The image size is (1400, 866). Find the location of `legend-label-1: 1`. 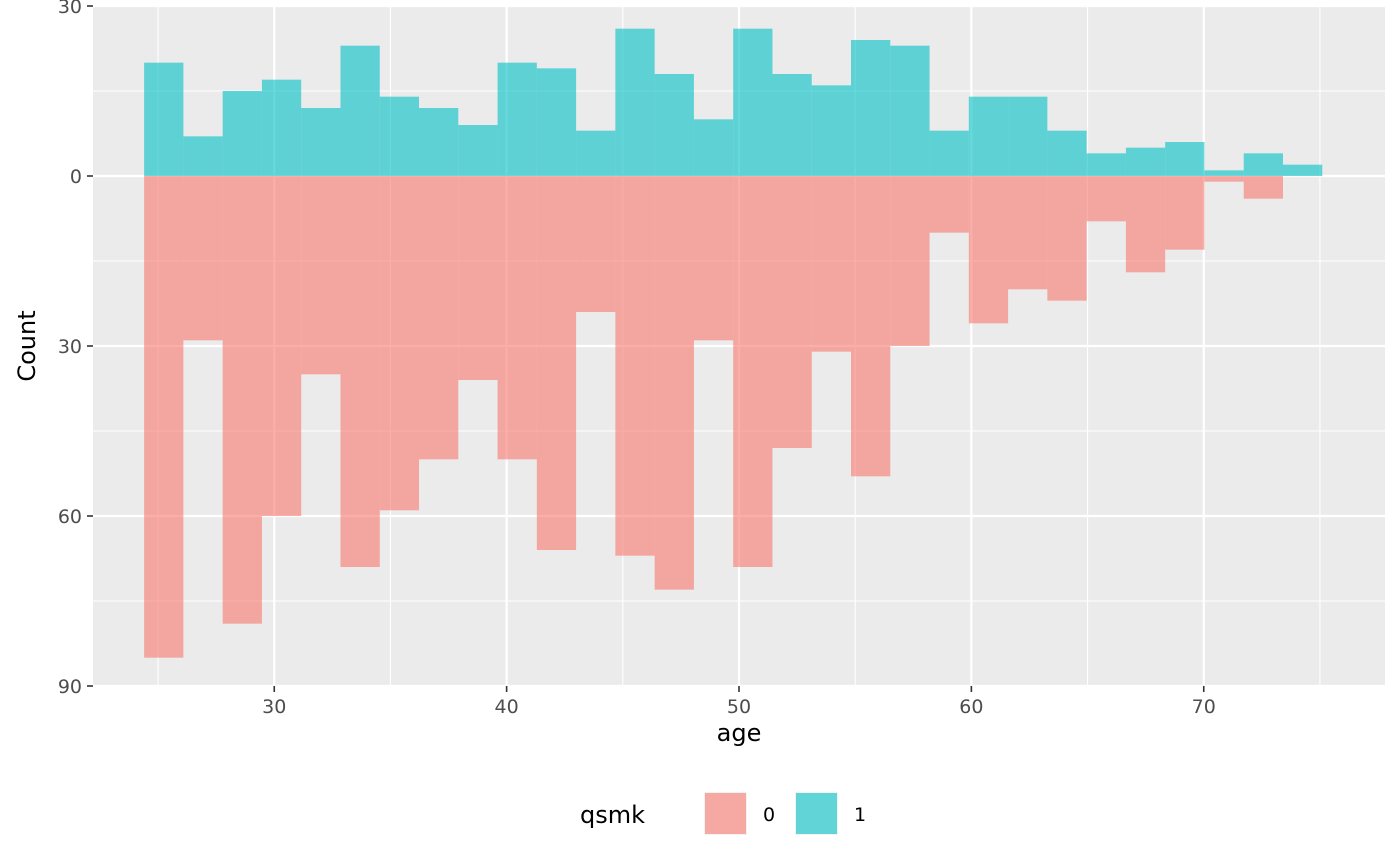

legend-label-1: 1 is located at coordinates (860, 815).